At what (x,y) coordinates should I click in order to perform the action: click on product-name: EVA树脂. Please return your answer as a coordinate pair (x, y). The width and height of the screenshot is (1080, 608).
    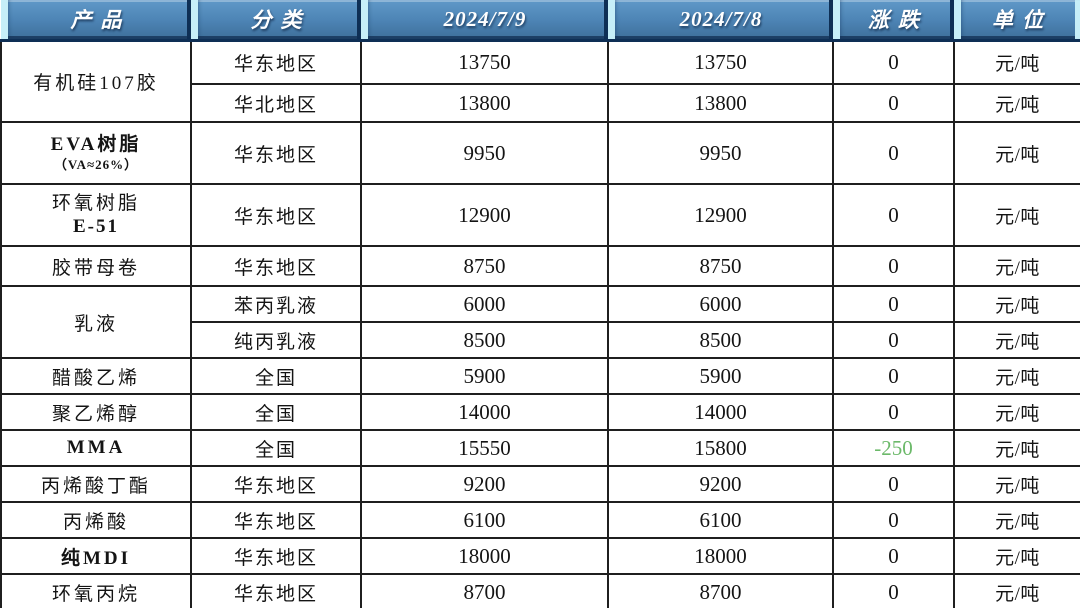
    Looking at the image, I should click on (96, 145).